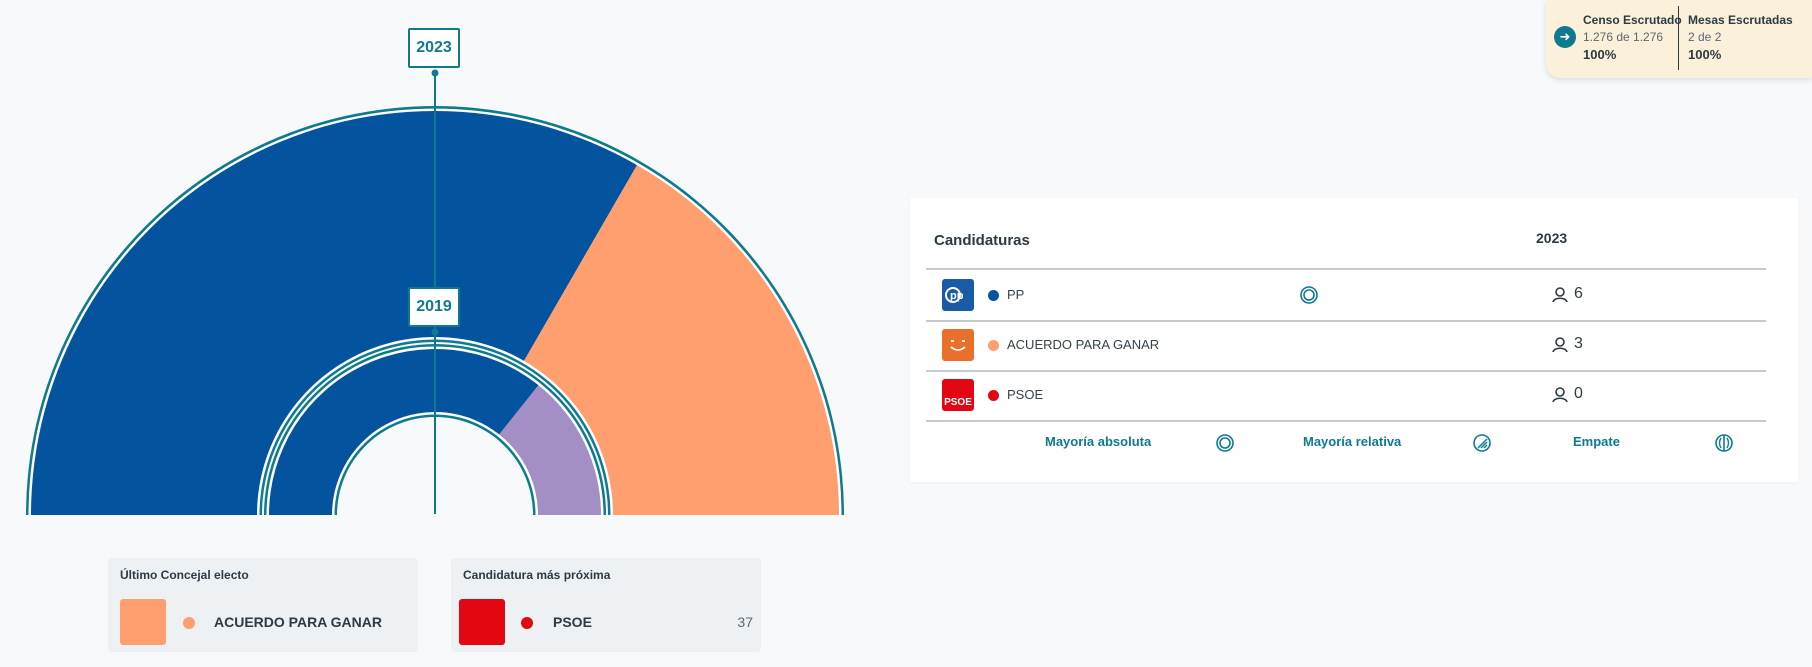 The image size is (1812, 667). What do you see at coordinates (606, 605) in the screenshot?
I see `candidatura-proxima-box: Candidatura más próxima PSOE 37` at bounding box center [606, 605].